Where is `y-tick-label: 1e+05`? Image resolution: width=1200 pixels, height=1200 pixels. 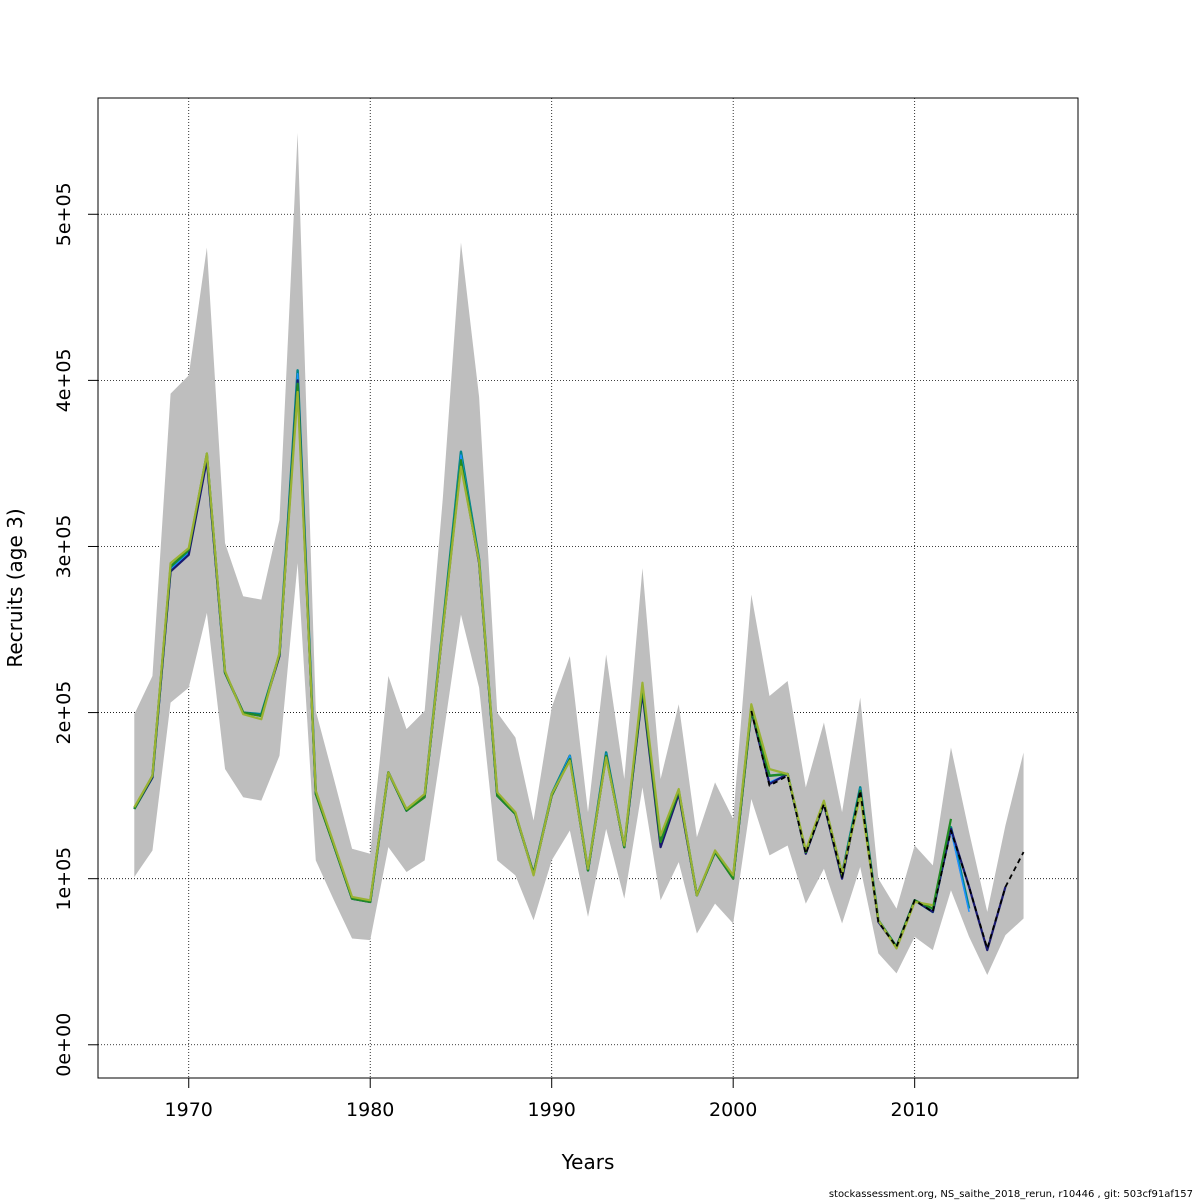
y-tick-label: 1e+05 is located at coordinates (64, 879).